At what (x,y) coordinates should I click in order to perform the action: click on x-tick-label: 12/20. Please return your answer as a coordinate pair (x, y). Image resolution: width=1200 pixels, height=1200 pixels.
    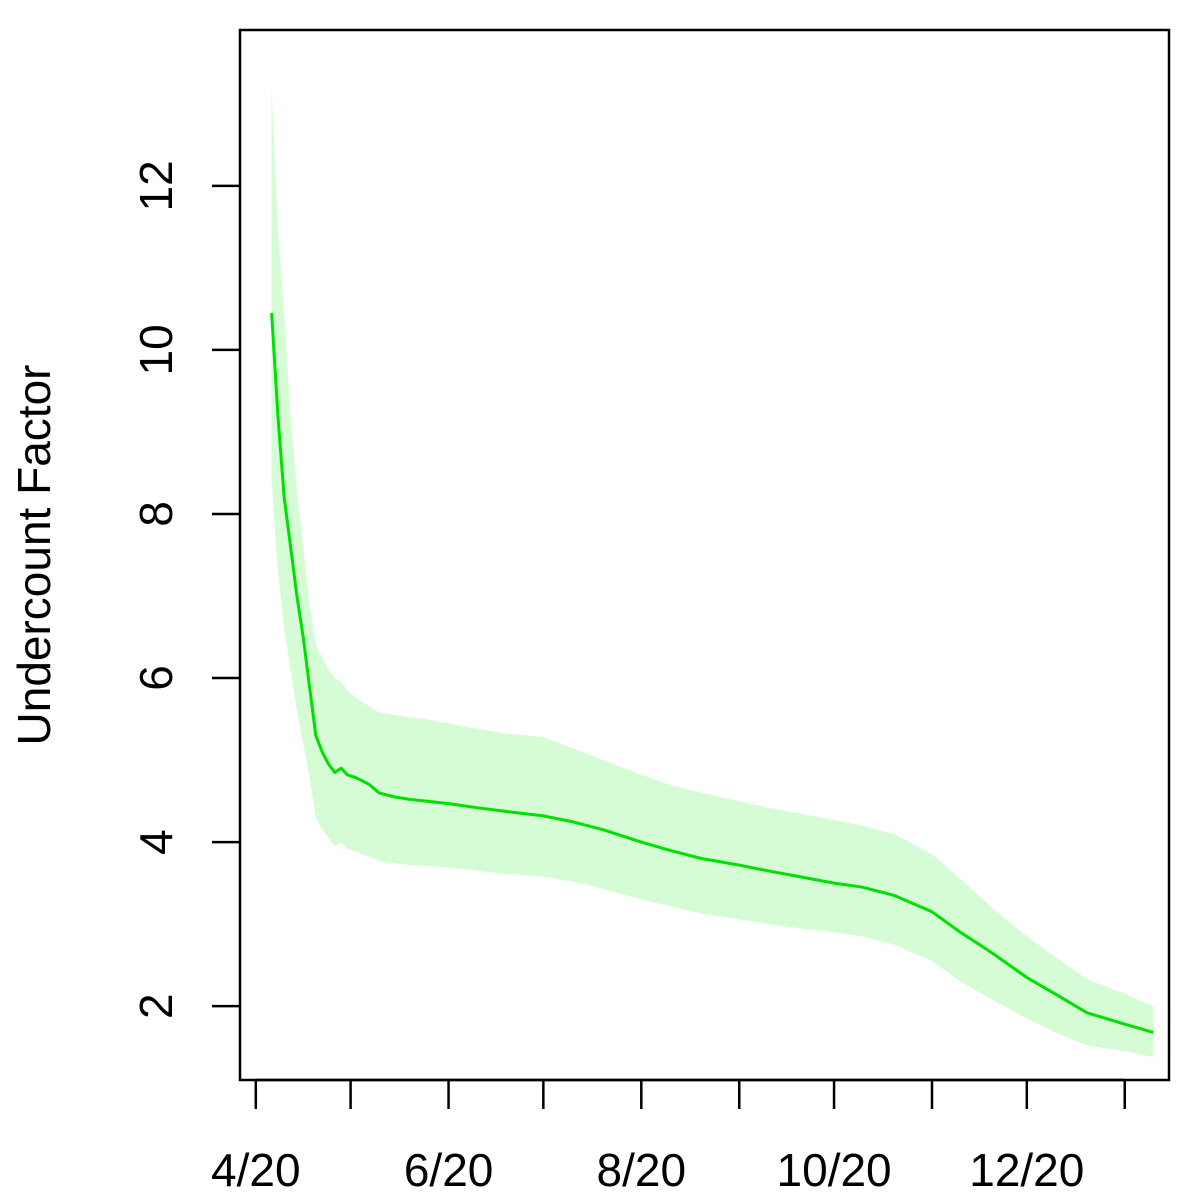
    Looking at the image, I should click on (1026, 1170).